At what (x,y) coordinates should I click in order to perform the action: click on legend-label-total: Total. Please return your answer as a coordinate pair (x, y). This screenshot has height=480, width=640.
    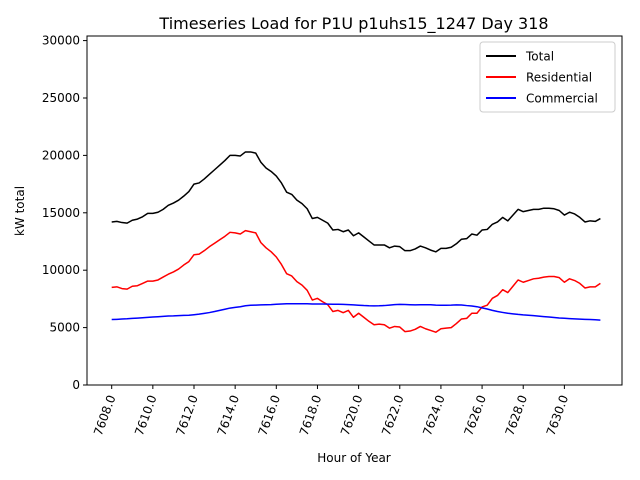
    Looking at the image, I should click on (539, 57).